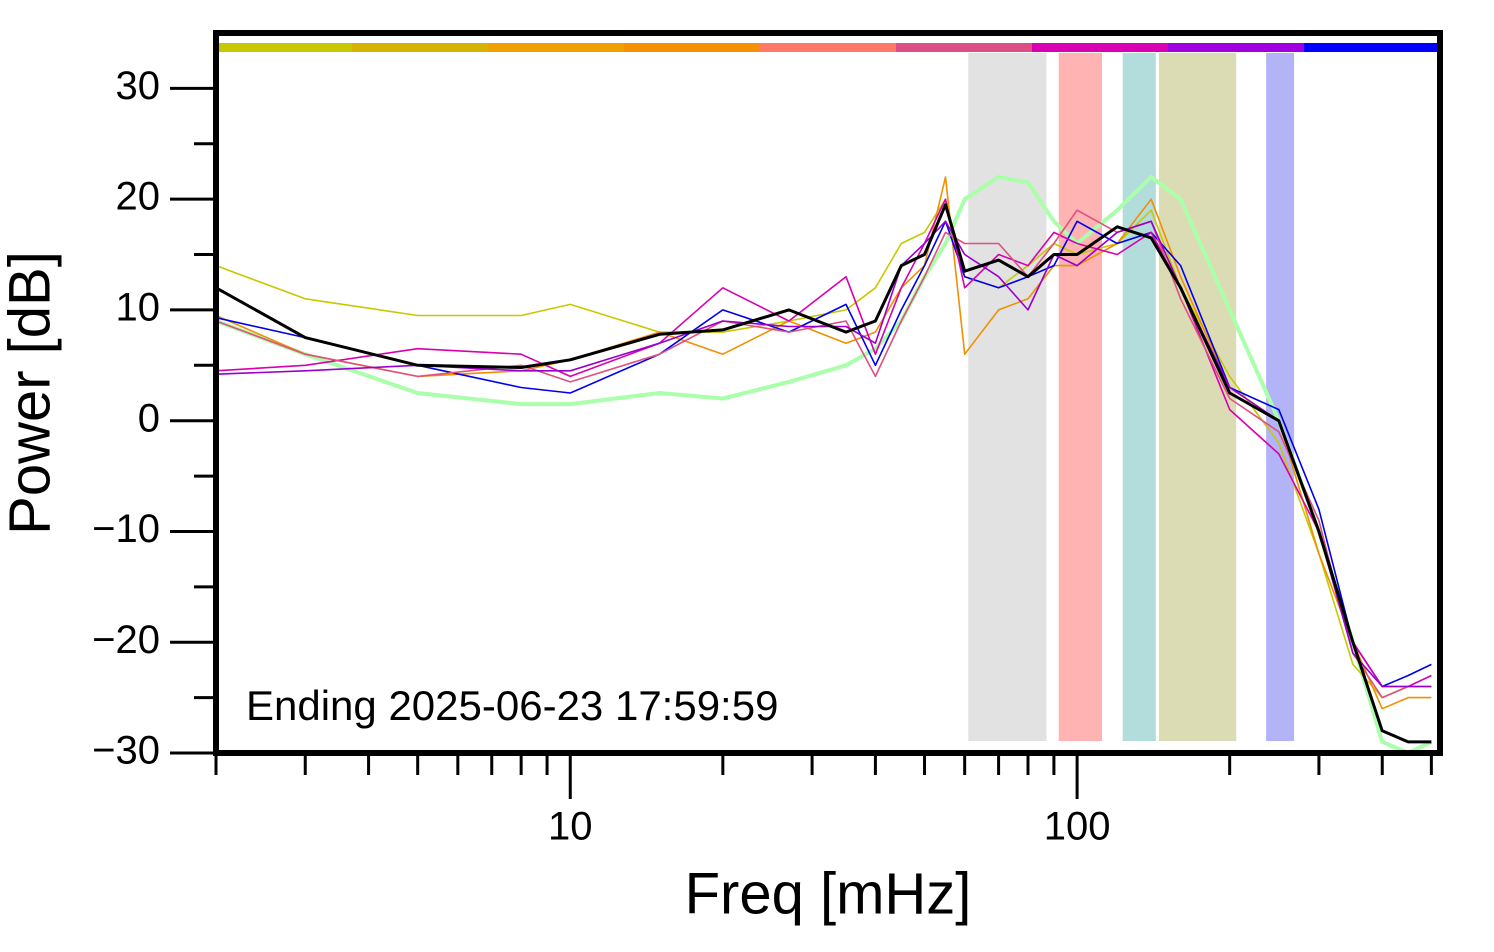 This screenshot has width=1494, height=952. I want to click on x-axis-title: Freq [mHz], so click(828, 893).